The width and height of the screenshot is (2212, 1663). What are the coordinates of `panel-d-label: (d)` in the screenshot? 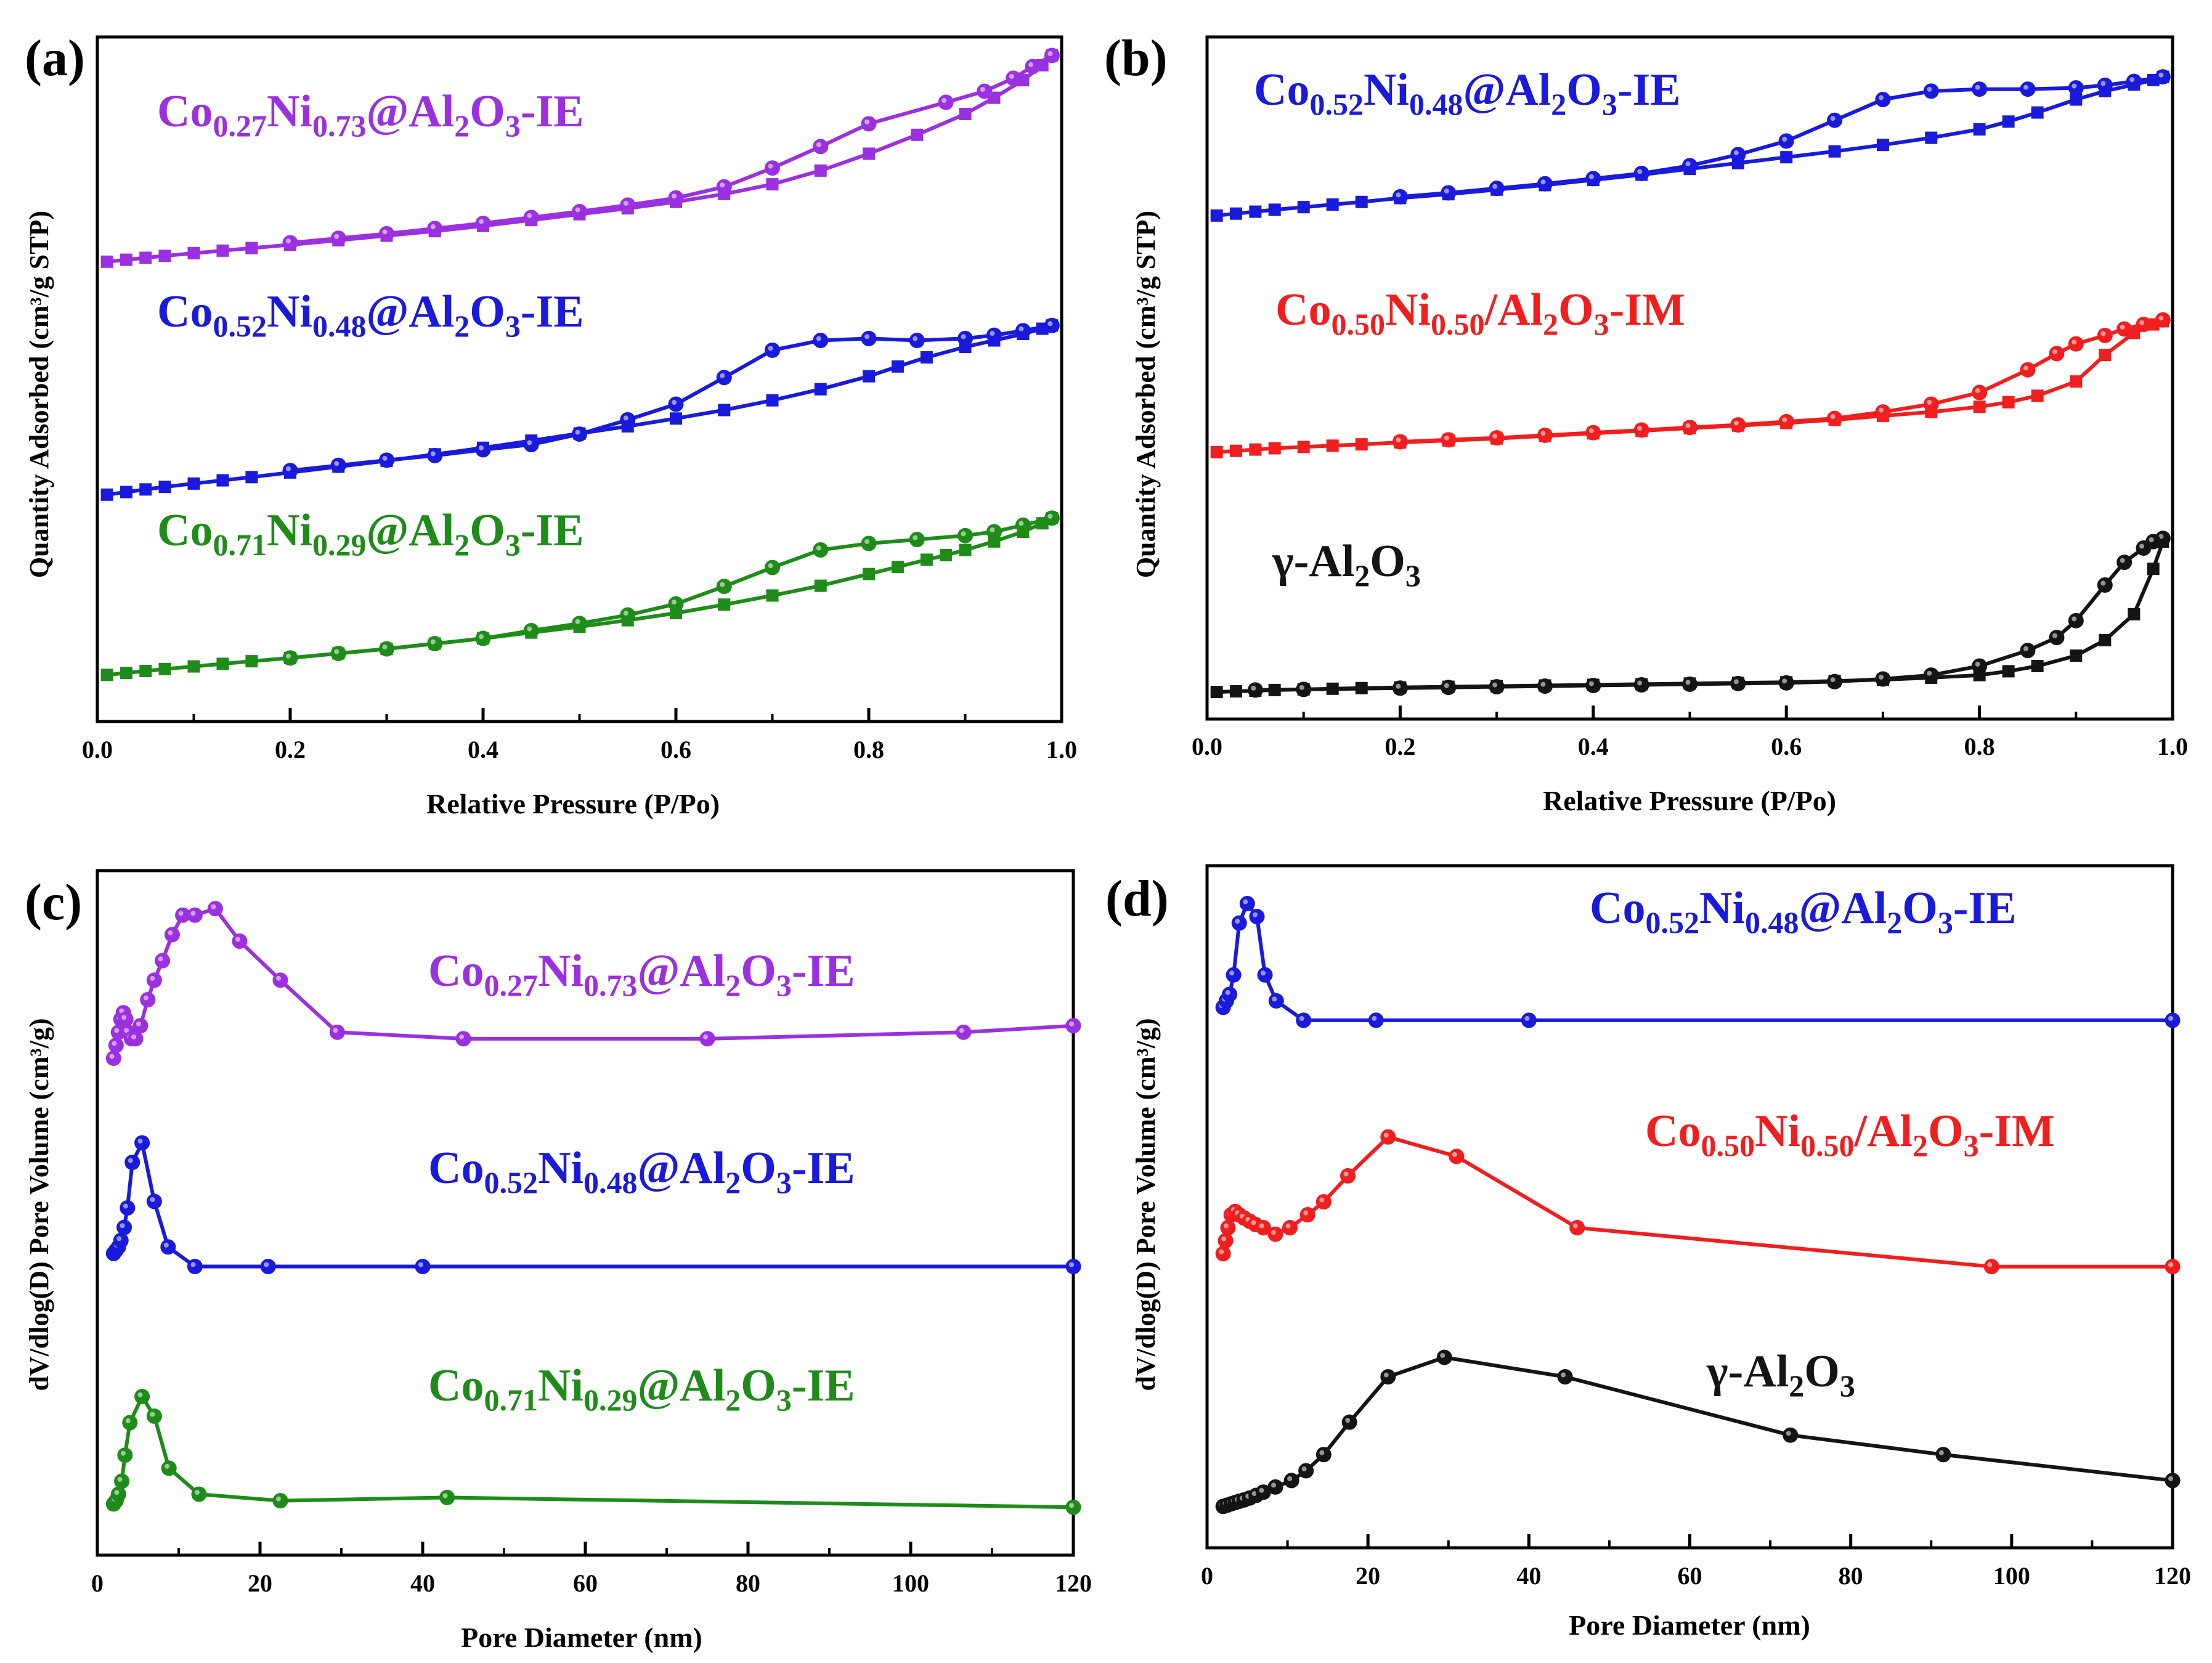 It's located at (1137, 898).